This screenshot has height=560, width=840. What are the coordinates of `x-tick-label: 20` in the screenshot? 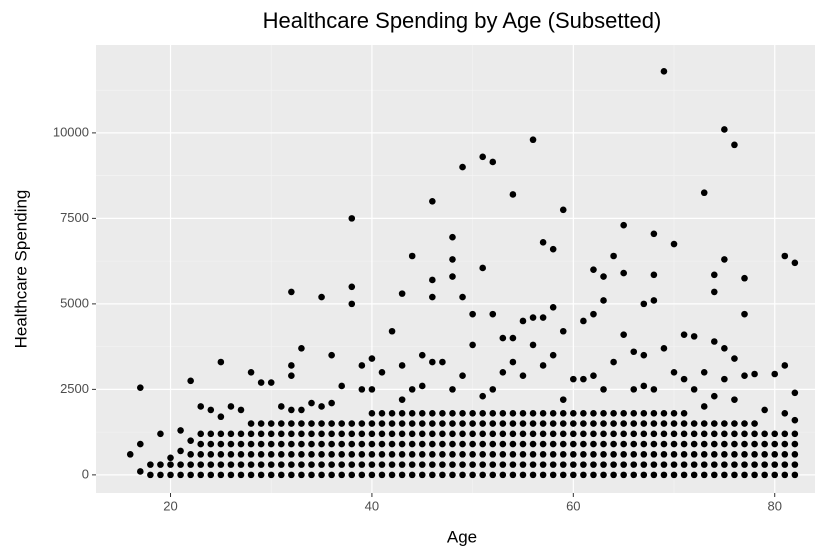 It's located at (170, 505).